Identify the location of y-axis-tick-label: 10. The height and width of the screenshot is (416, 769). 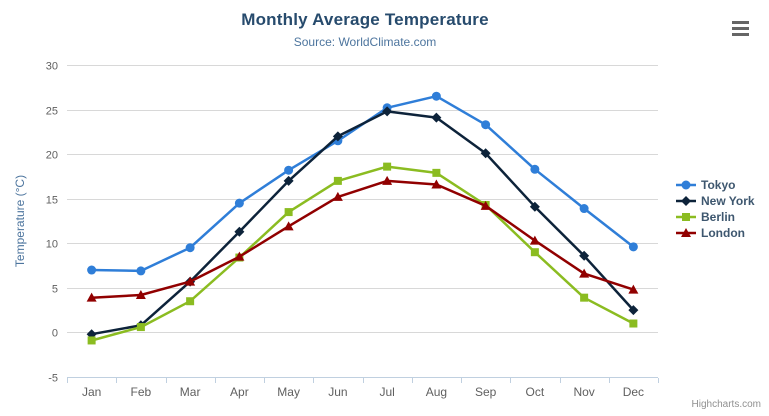
(52, 245).